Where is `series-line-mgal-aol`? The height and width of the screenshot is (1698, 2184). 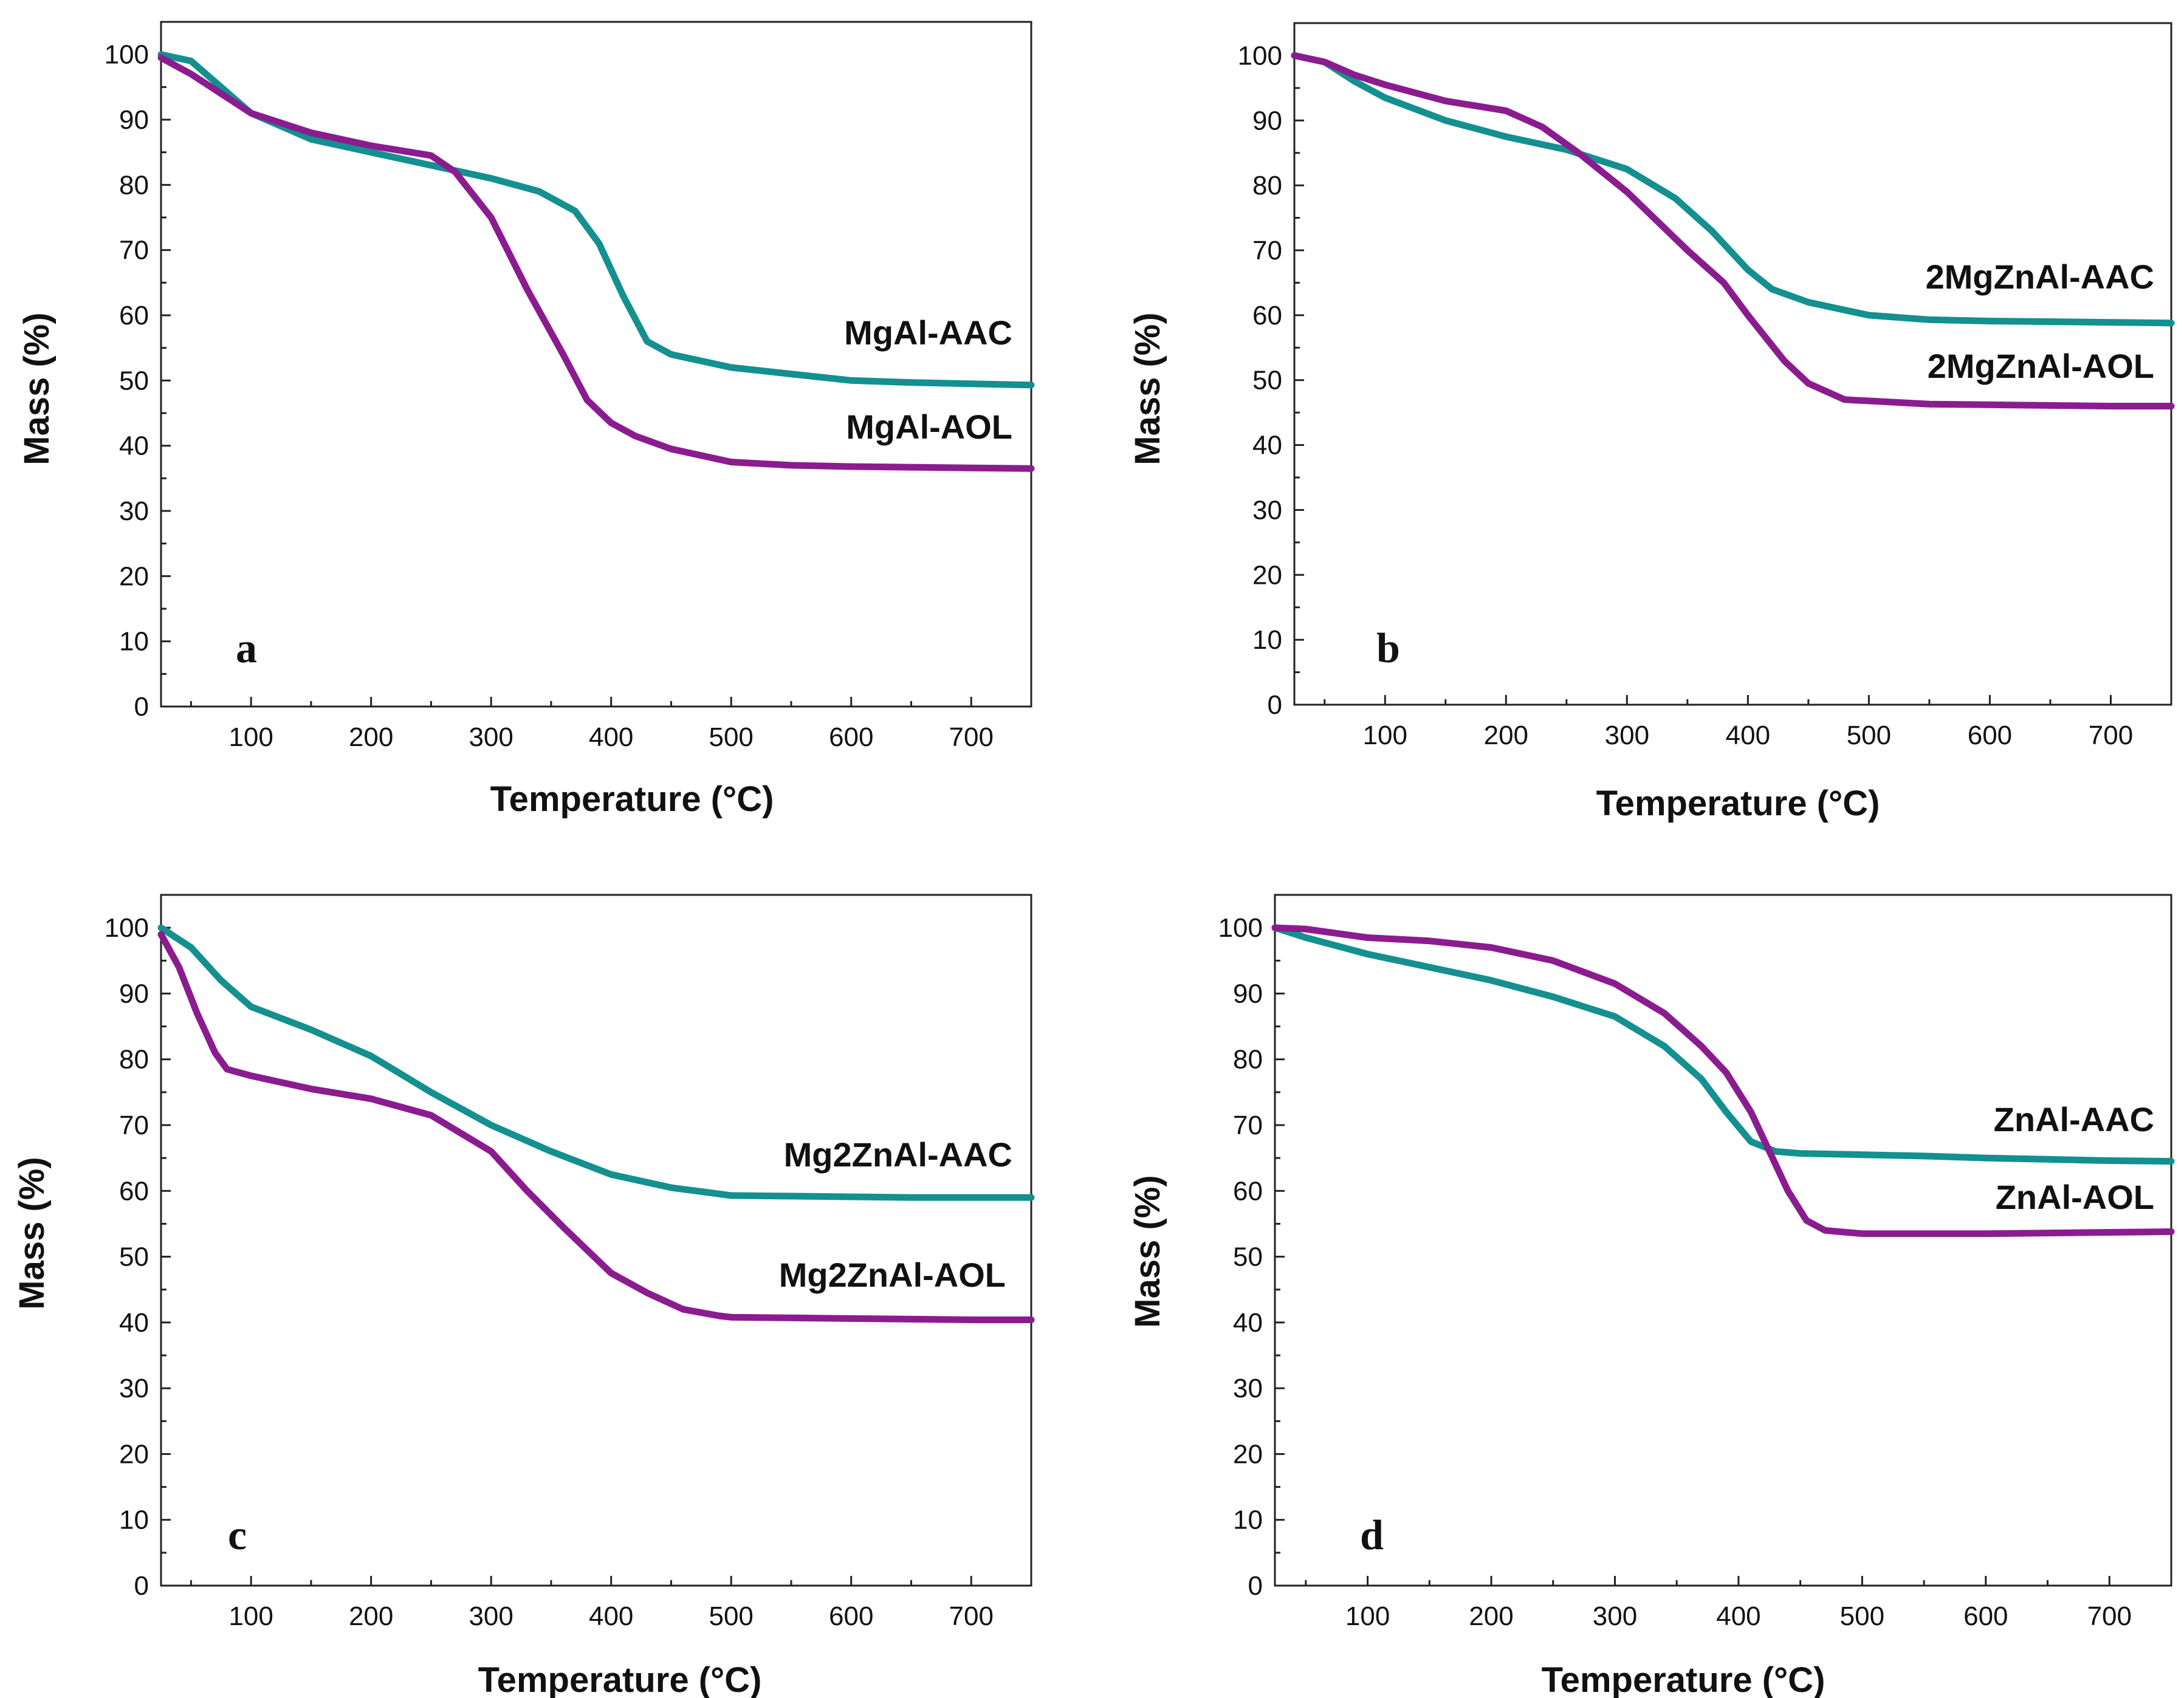
series-line-mgal-aol is located at coordinates (596, 263).